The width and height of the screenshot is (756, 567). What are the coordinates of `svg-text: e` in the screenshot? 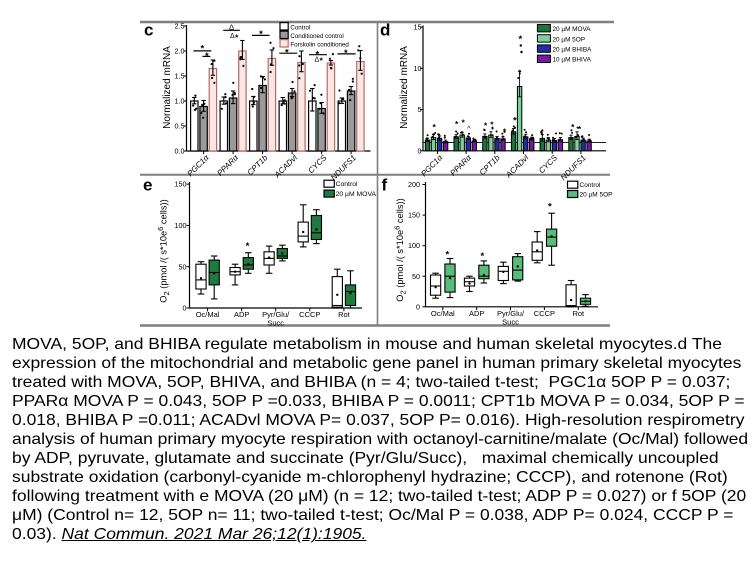 It's located at (147, 185).